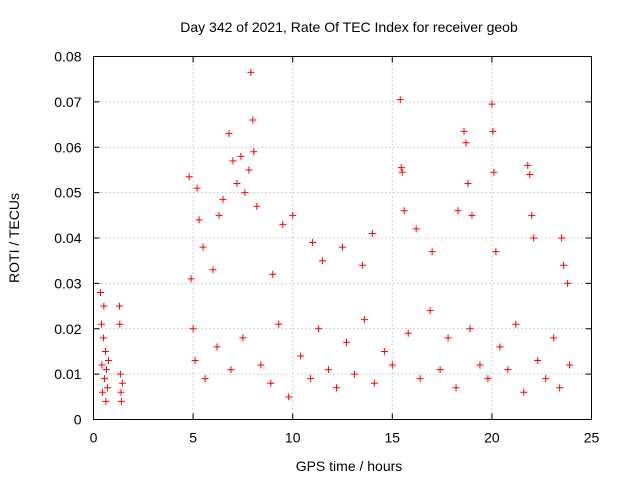 The width and height of the screenshot is (640, 485). What do you see at coordinates (592, 438) in the screenshot?
I see `x-tick-label: 25` at bounding box center [592, 438].